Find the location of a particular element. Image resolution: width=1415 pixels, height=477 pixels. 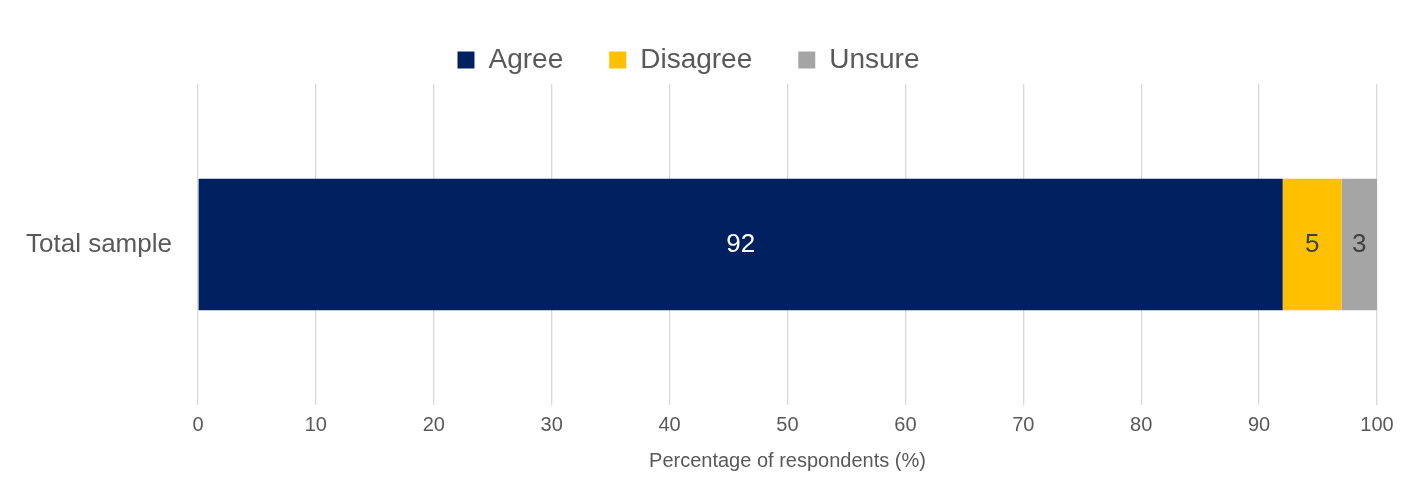

legend-label: Disagree is located at coordinates (696, 58).